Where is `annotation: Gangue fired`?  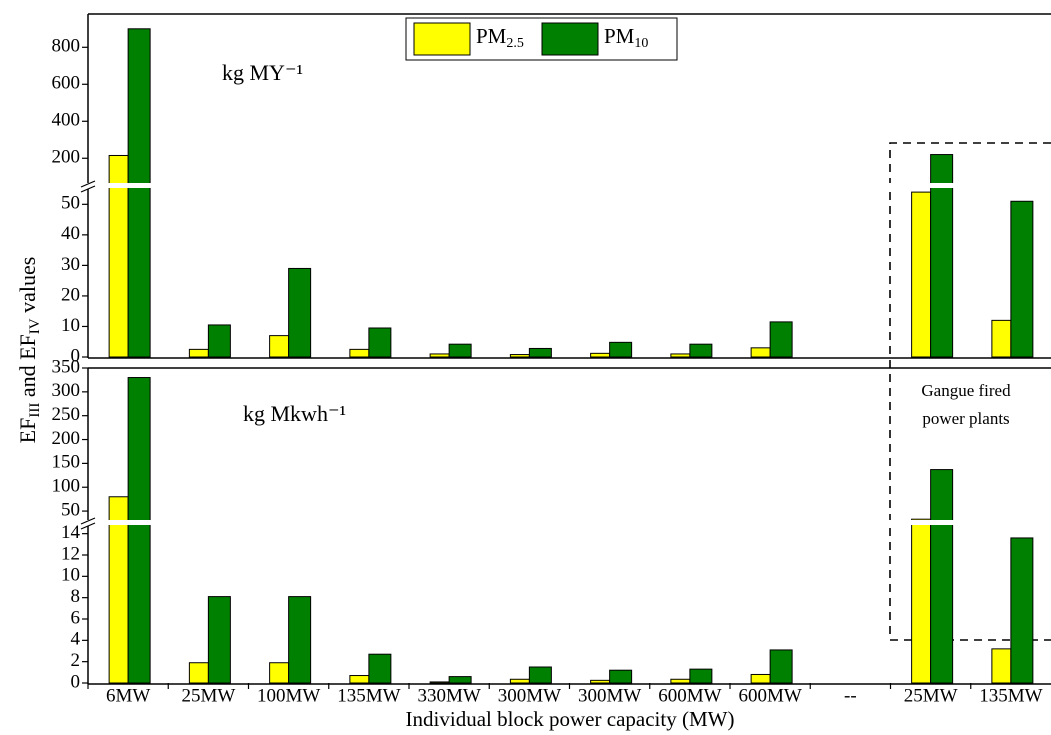 annotation: Gangue fired is located at coordinates (966, 390).